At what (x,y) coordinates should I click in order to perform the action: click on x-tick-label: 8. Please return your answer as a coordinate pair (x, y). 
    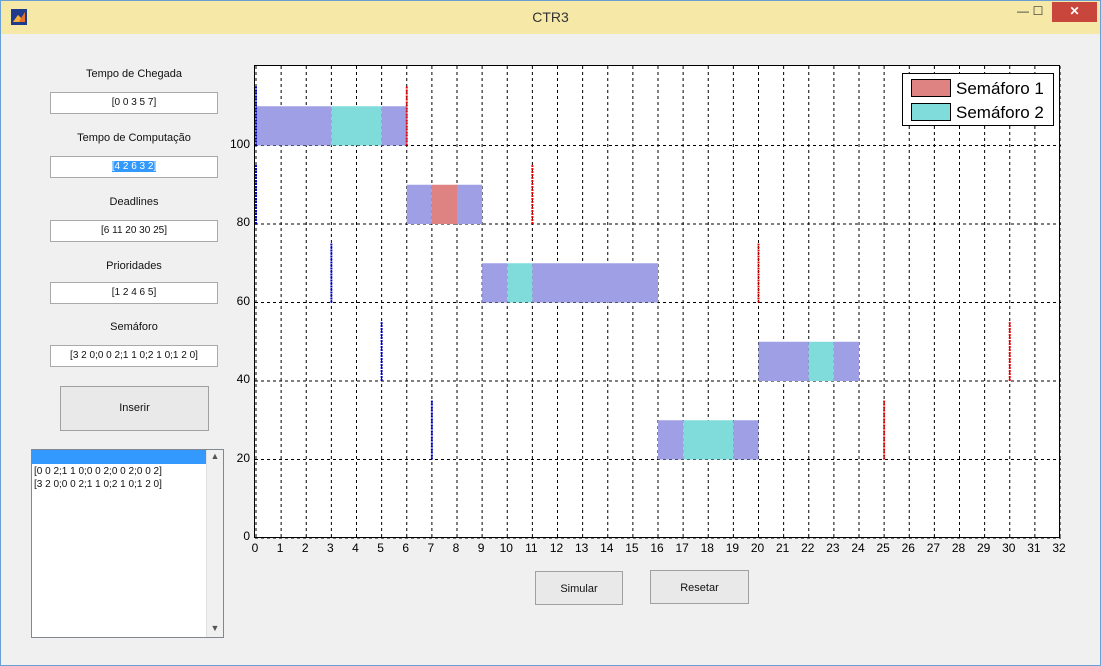
    Looking at the image, I should click on (456, 548).